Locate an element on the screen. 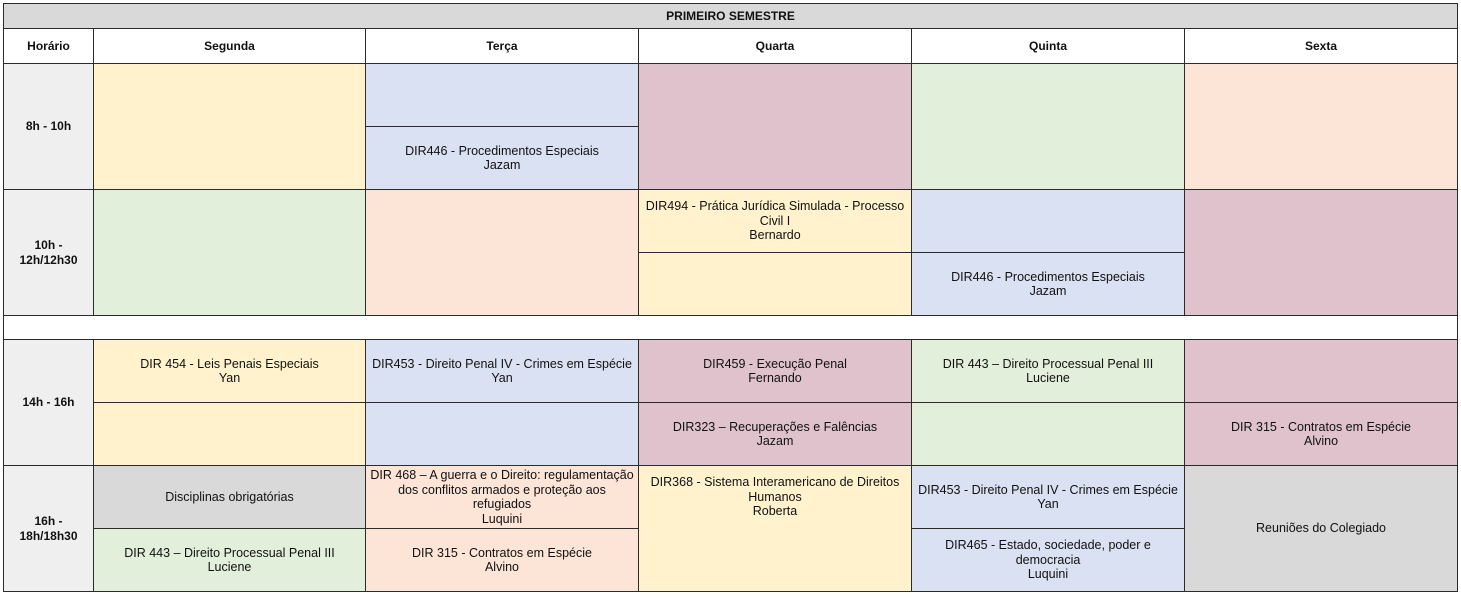  course-name: DIR459 - Execução Penal is located at coordinates (775, 363).